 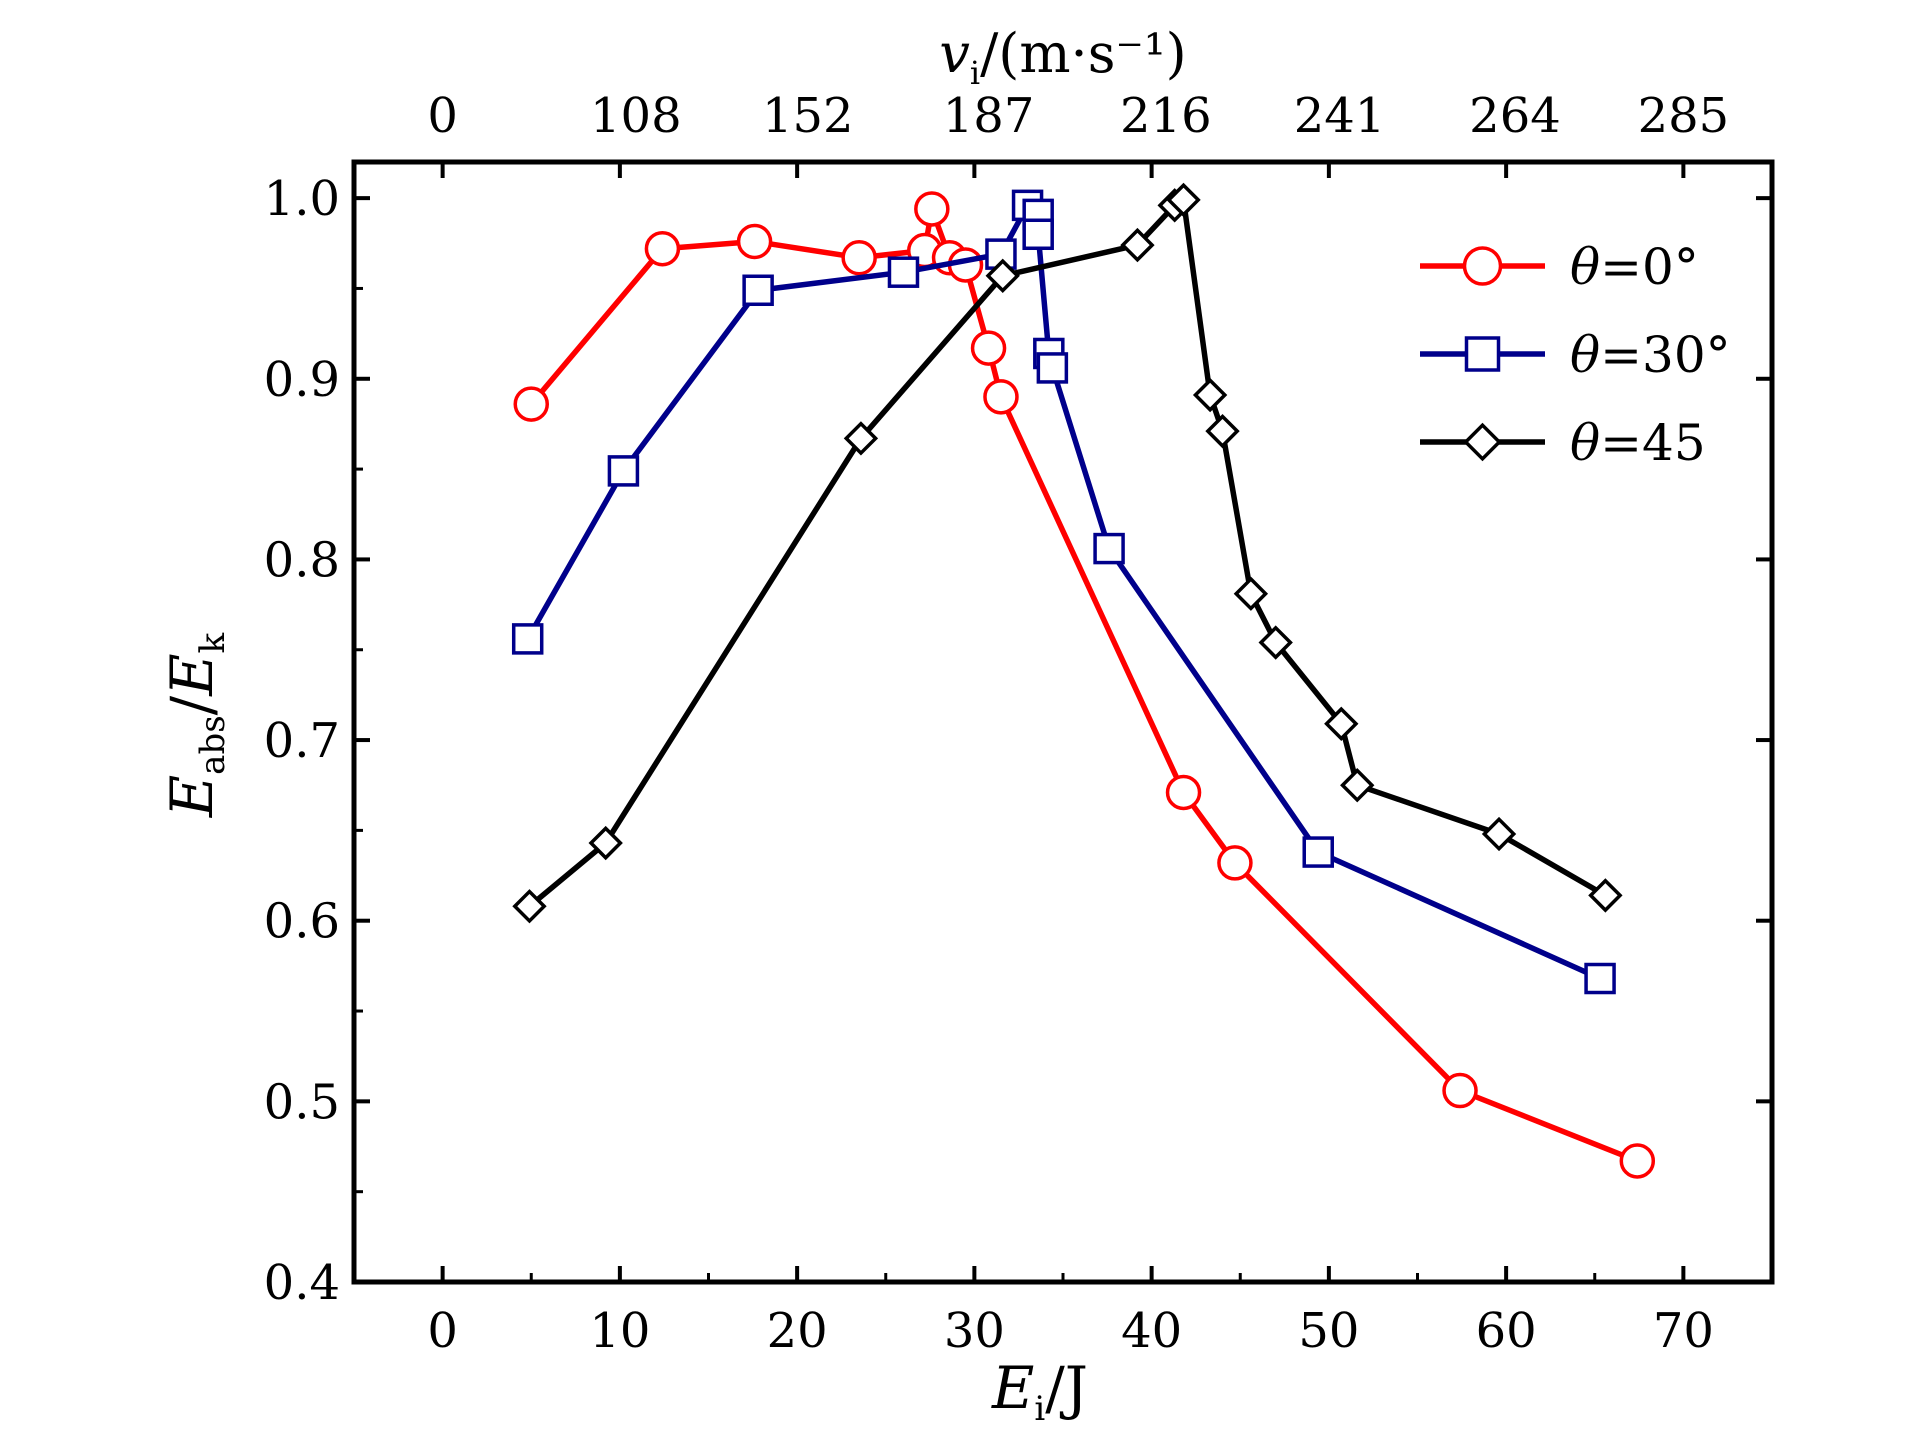 What do you see at coordinates (1634, 267) in the screenshot?
I see `legend-label: θ=0°` at bounding box center [1634, 267].